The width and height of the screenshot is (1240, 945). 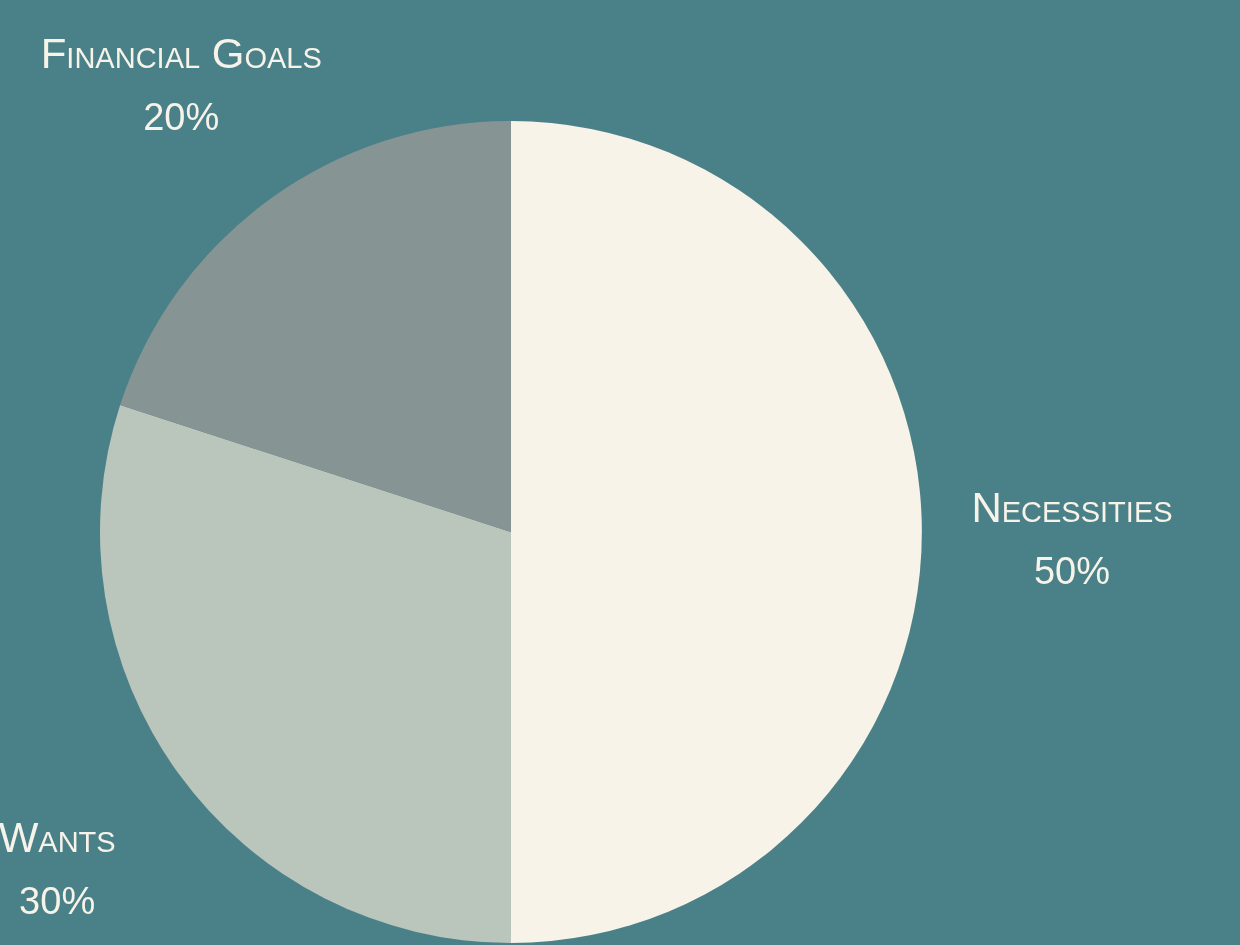 What do you see at coordinates (57, 900) in the screenshot?
I see `data-label: 30%` at bounding box center [57, 900].